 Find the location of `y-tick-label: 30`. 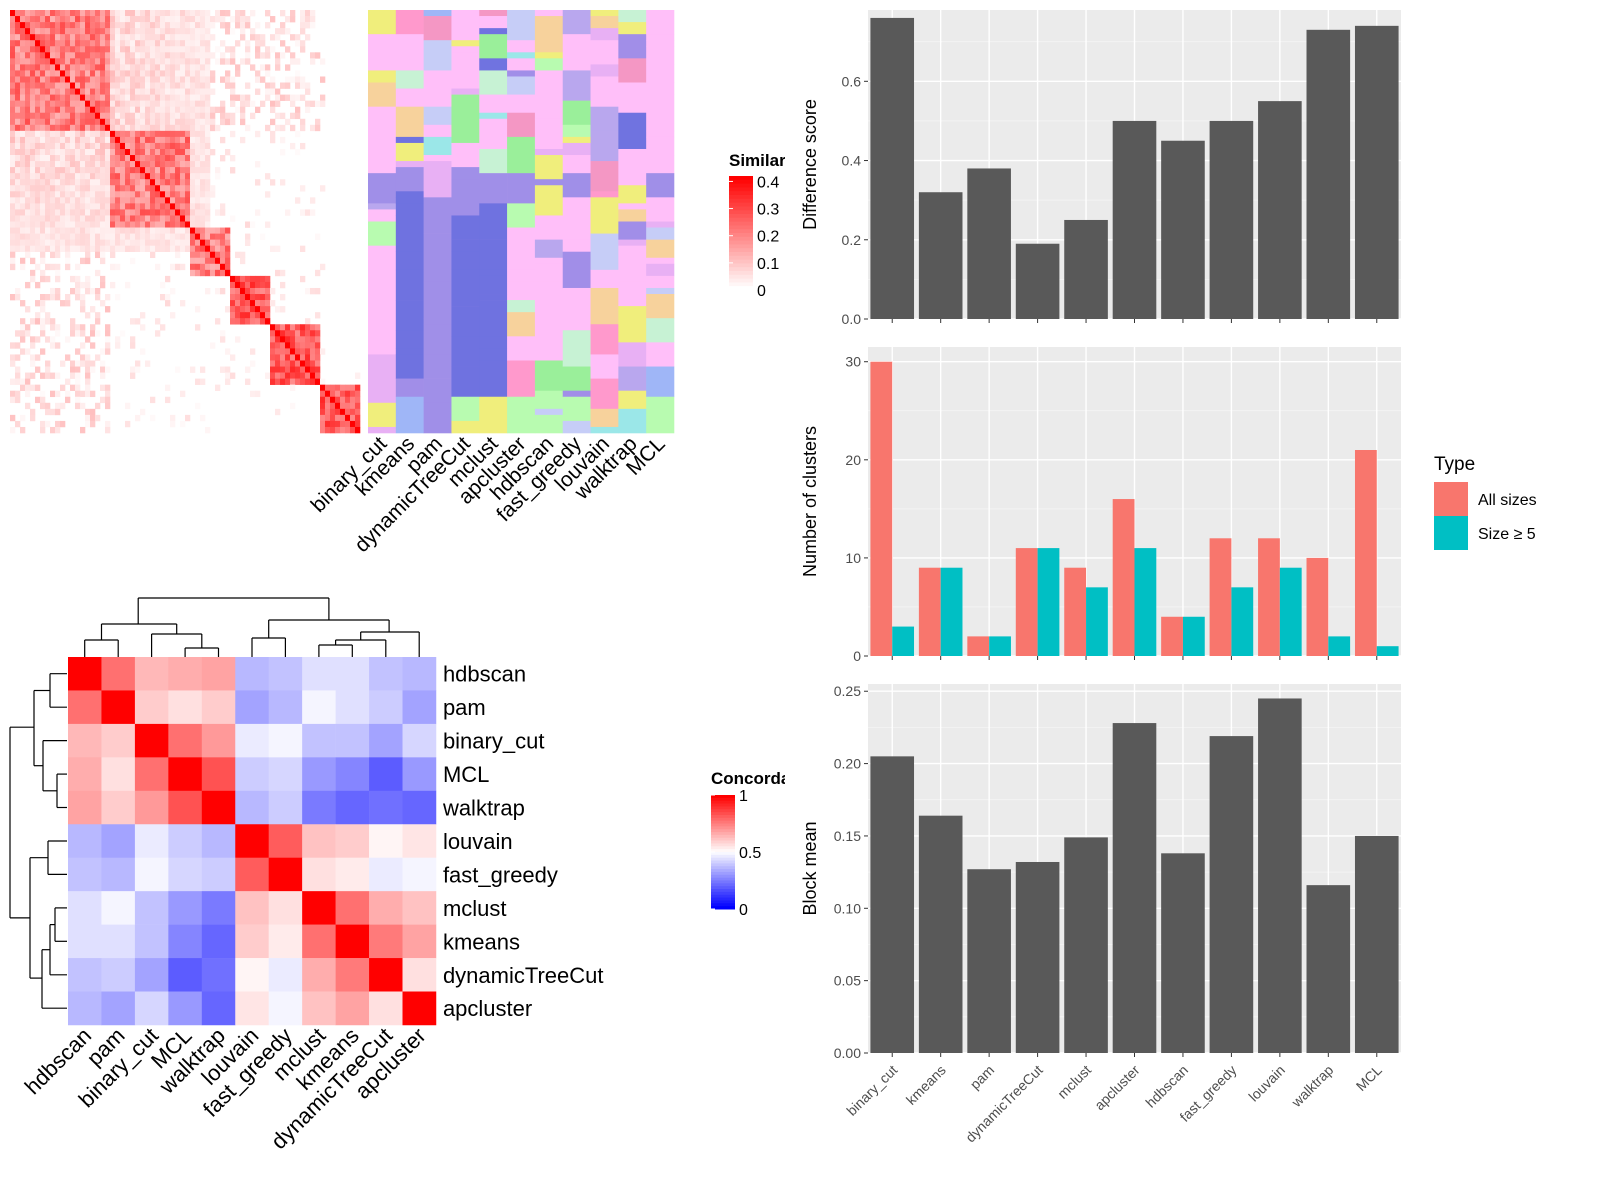

y-tick-label: 30 is located at coordinates (853, 362).